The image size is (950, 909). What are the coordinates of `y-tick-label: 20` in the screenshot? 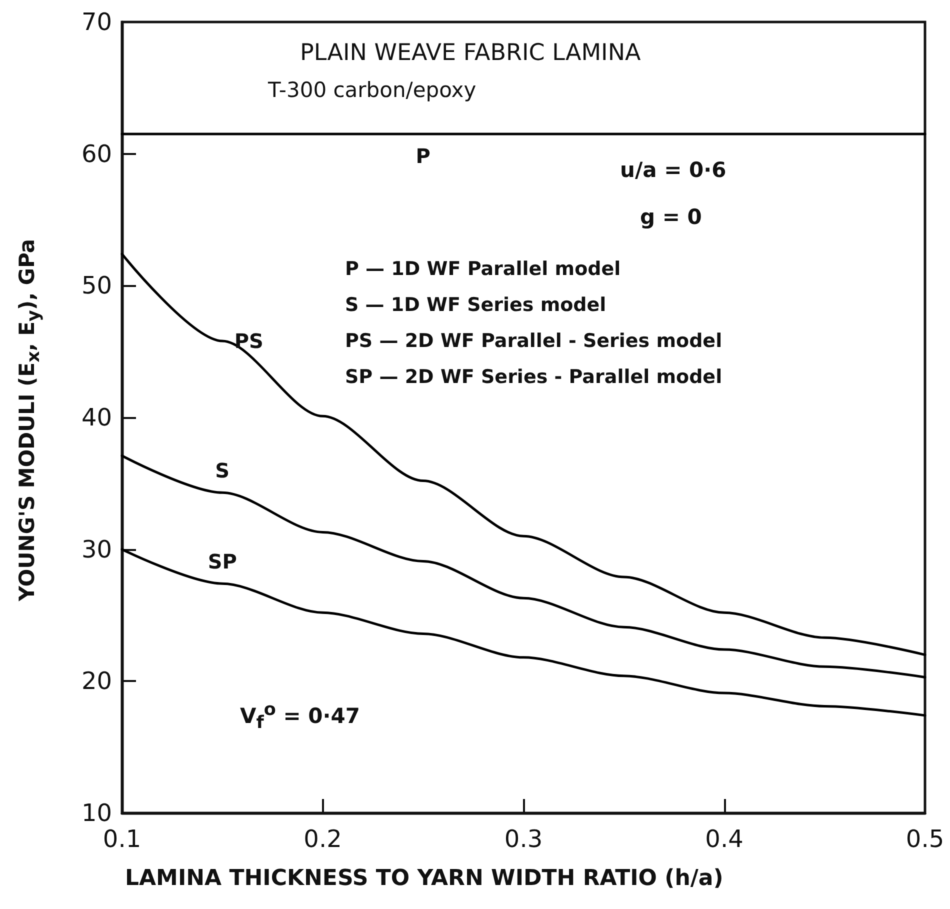 It's located at (96, 681).